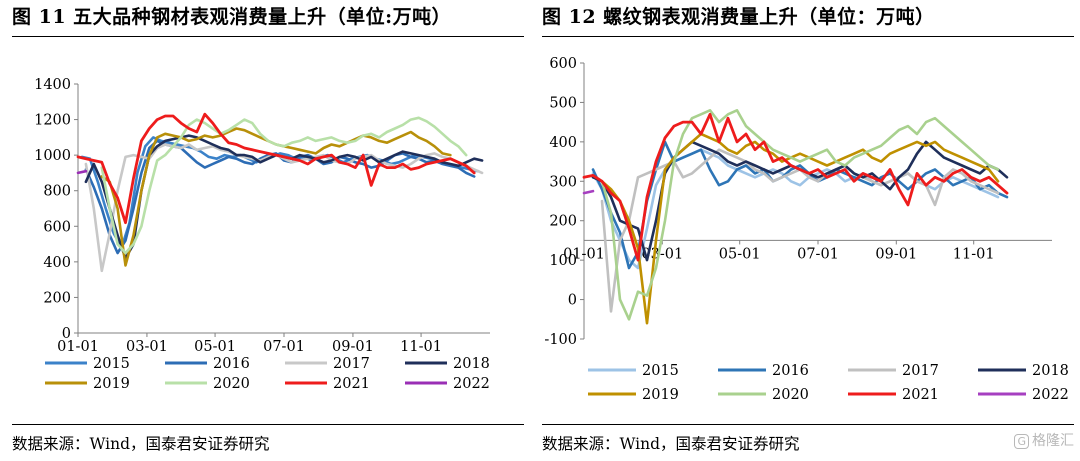  I want to click on left-y-tick-label: 800, so click(57, 192).